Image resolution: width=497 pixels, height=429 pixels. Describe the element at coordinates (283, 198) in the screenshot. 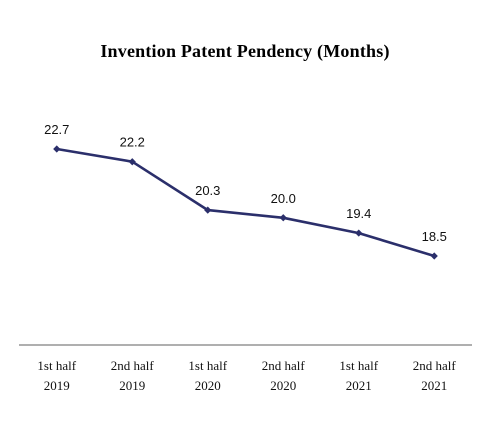

I see `data-label: 20.0` at that location.